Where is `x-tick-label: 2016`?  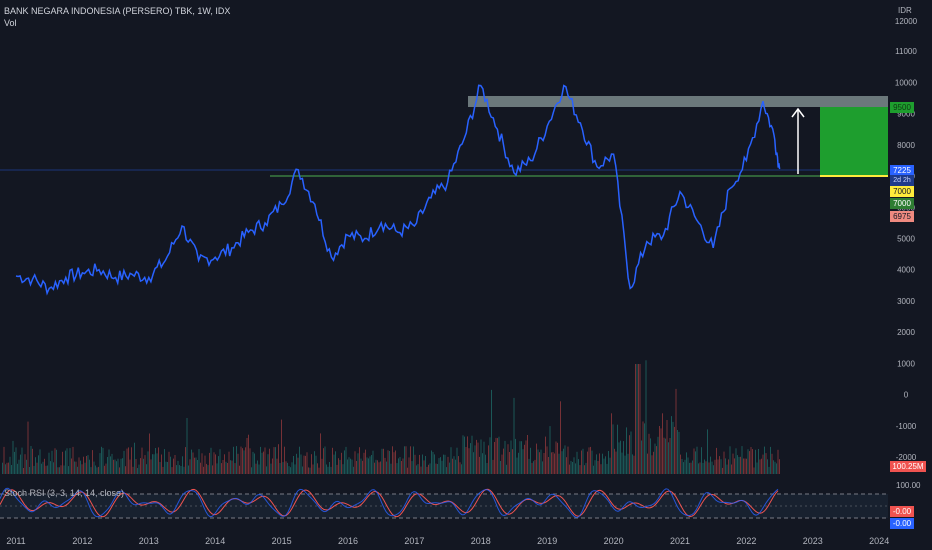
x-tick-label: 2016 is located at coordinates (348, 541).